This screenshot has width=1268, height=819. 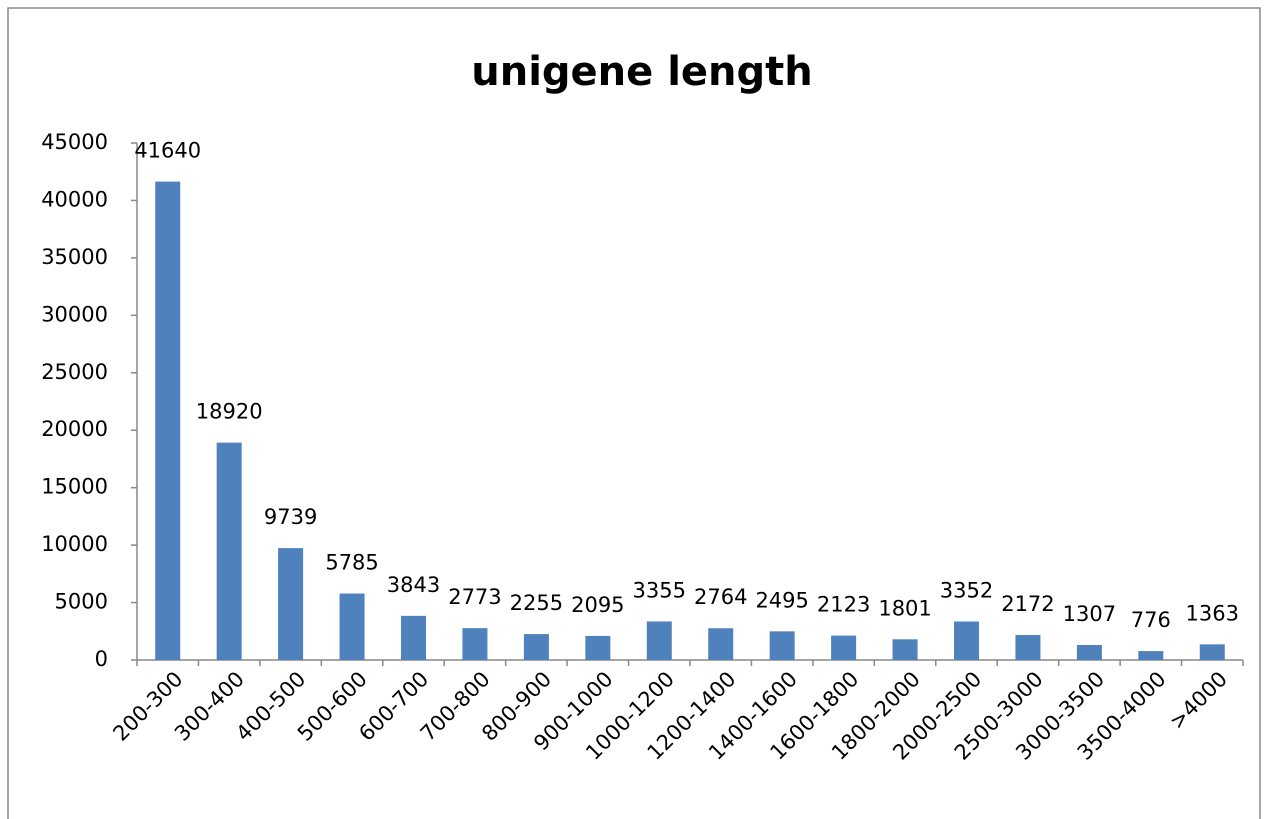 I want to click on y-tick-label: 25000, so click(x=74, y=372).